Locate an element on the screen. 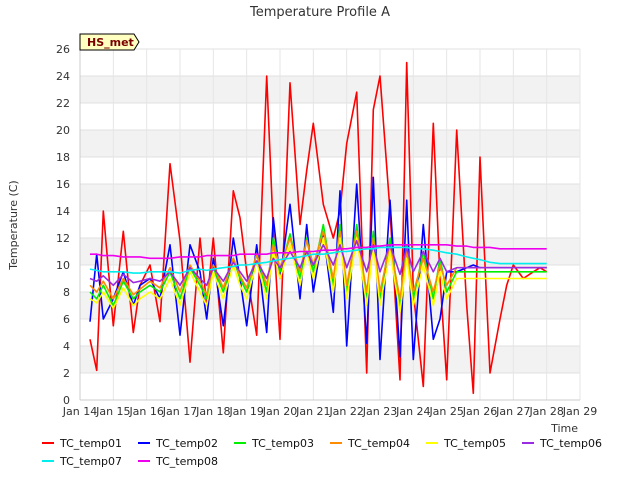 This screenshot has height=480, width=640. y-tick-label: 0 is located at coordinates (66, 400).